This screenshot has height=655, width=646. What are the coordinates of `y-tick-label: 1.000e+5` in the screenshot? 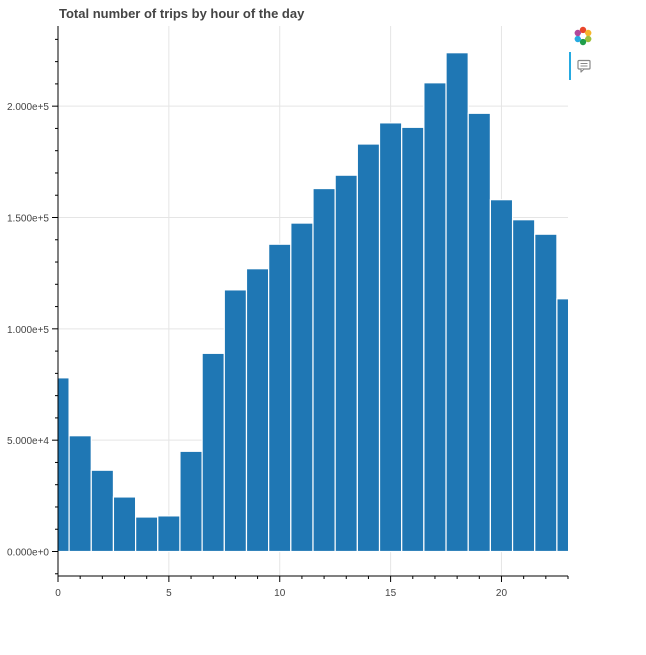 It's located at (28, 330).